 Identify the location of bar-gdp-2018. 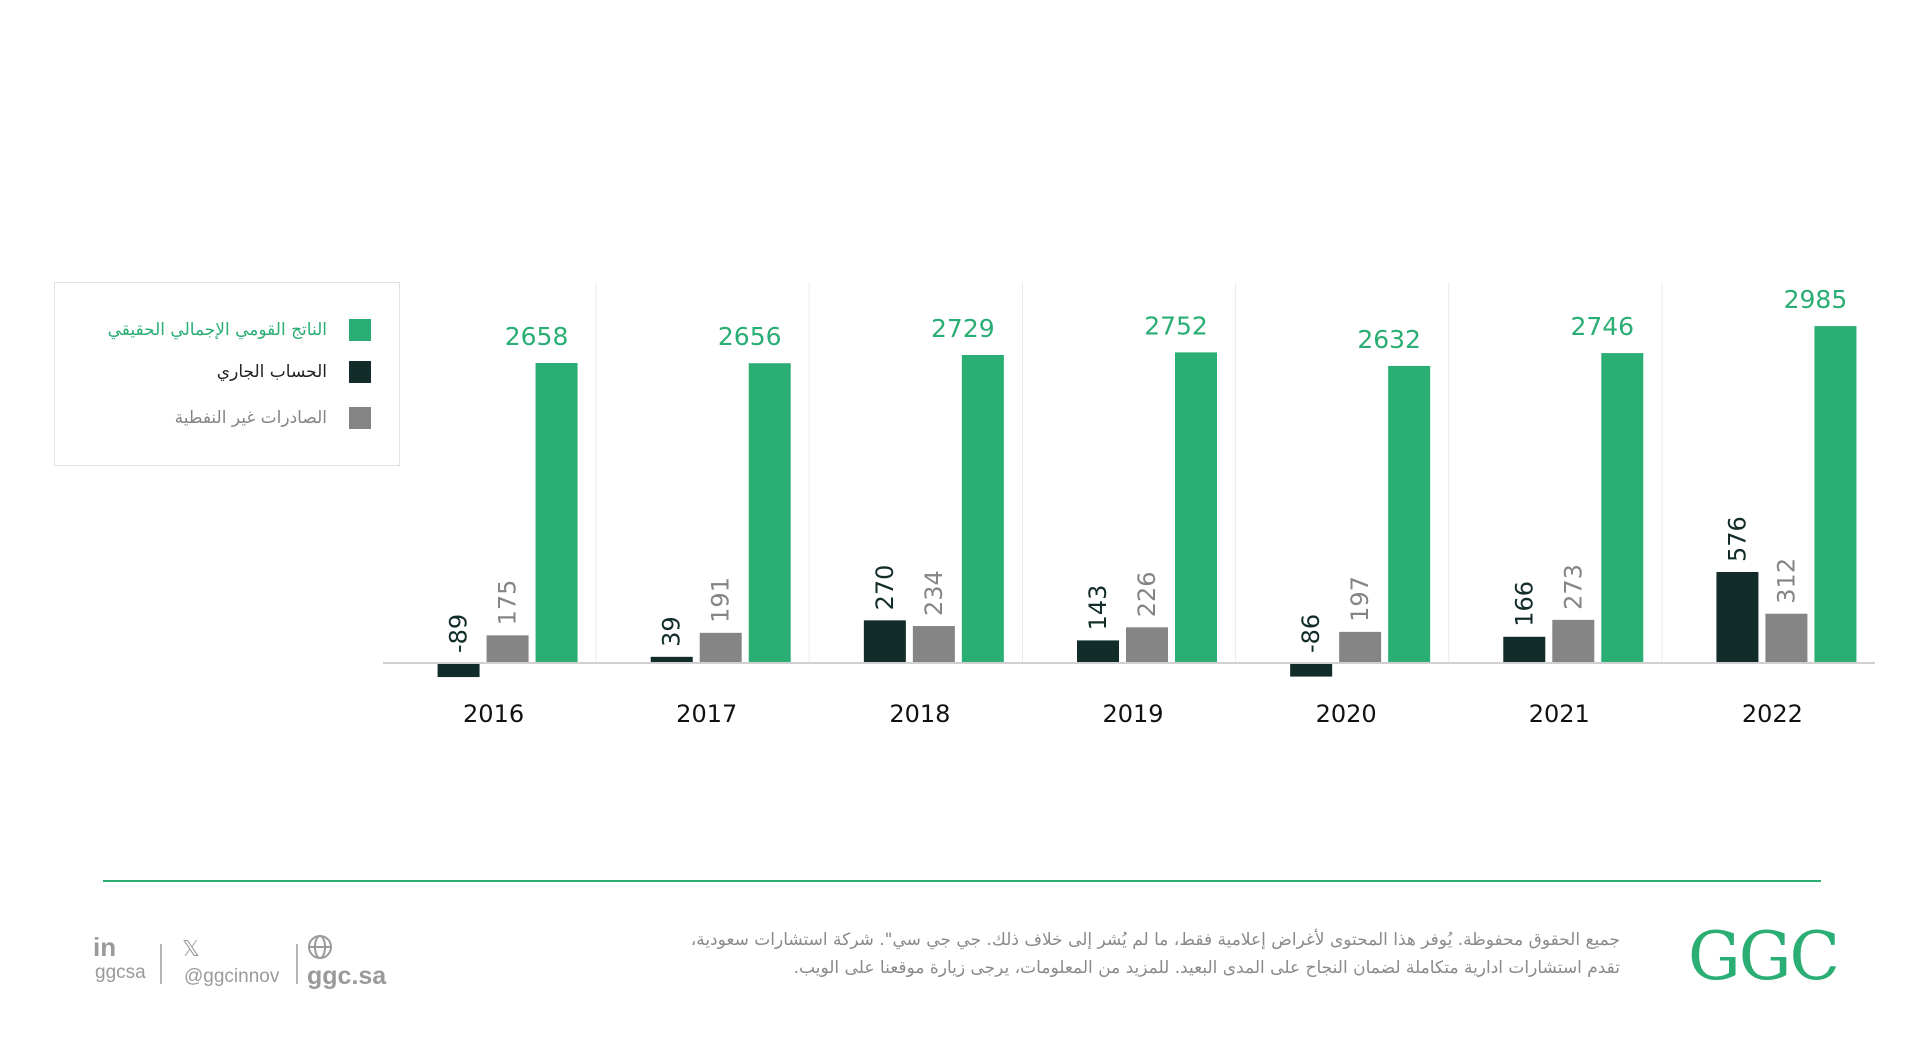
(982, 508).